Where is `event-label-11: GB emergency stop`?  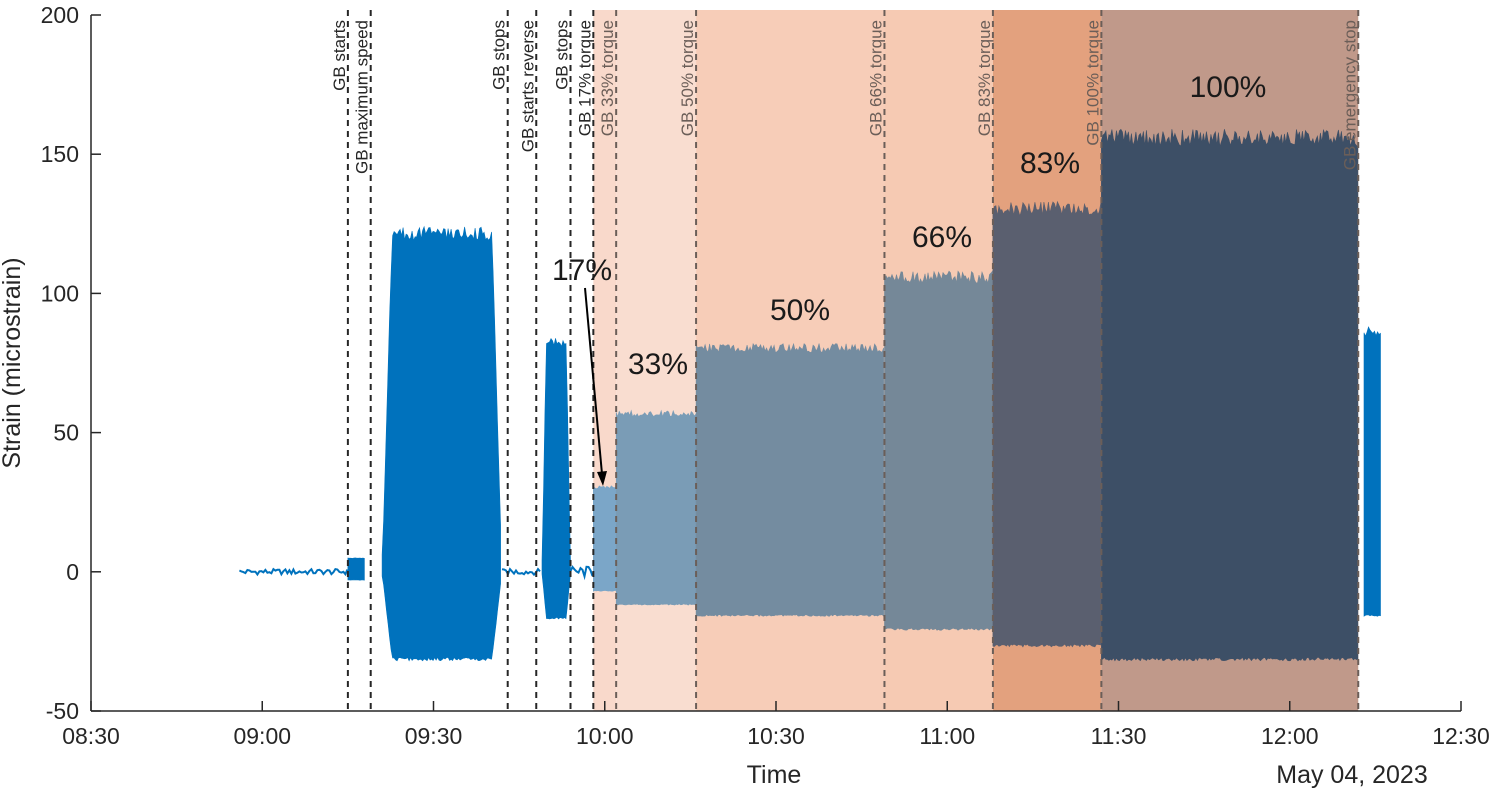
event-label-11: GB emergency stop is located at coordinates (1349, 95).